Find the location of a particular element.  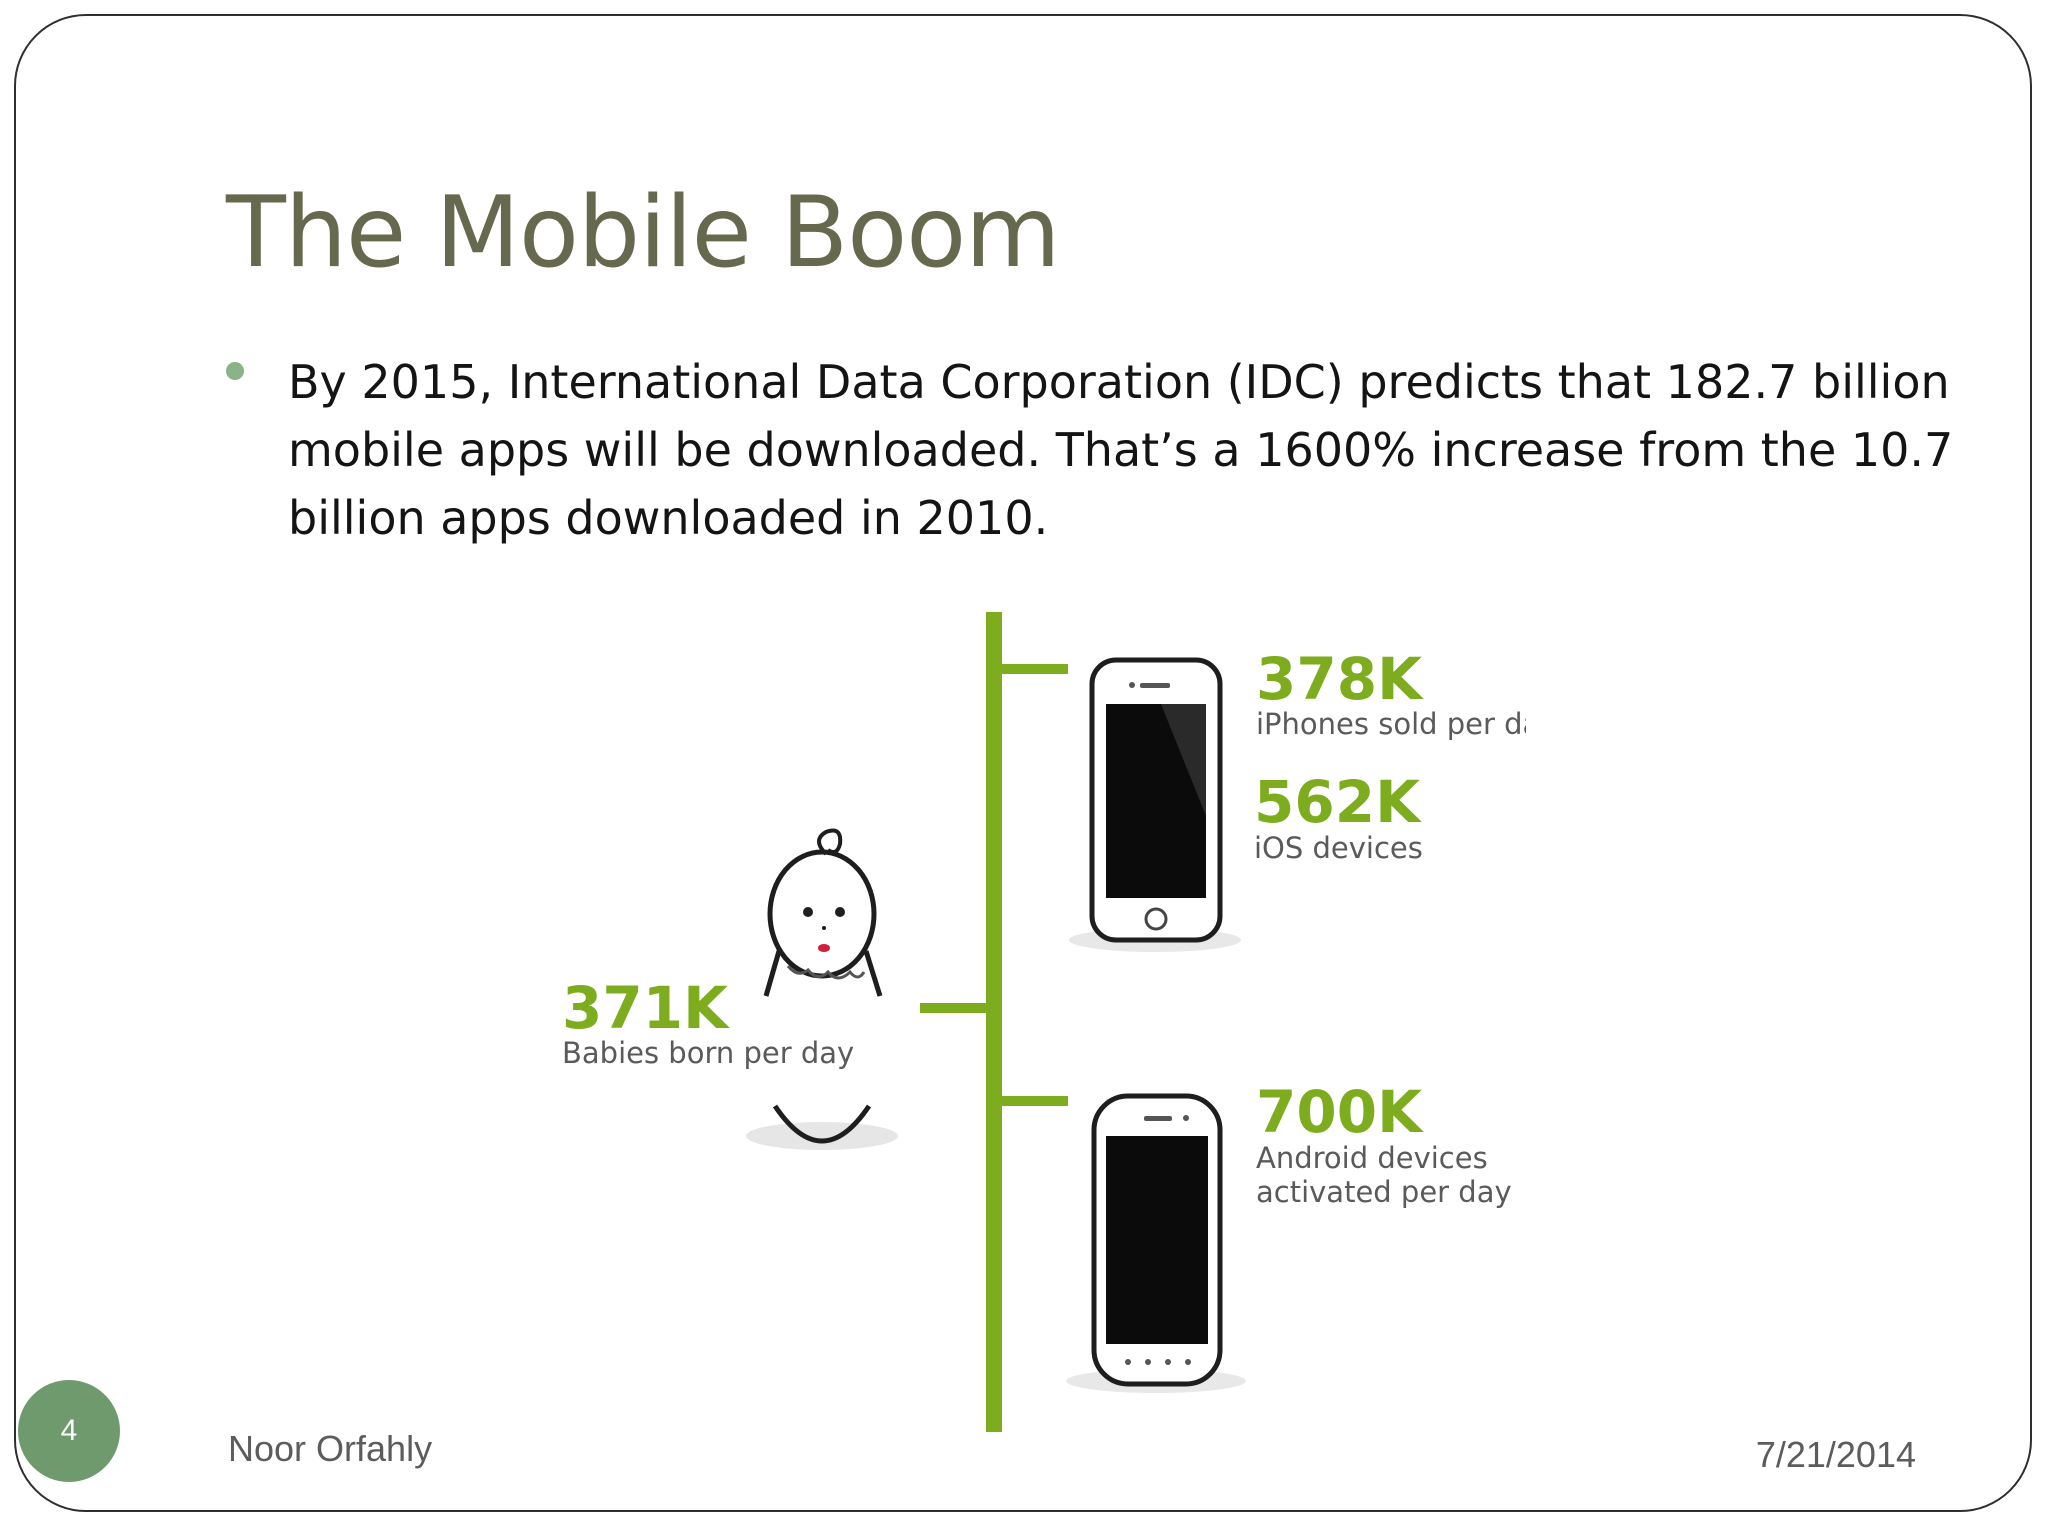

baby-icon is located at coordinates (822, 989).